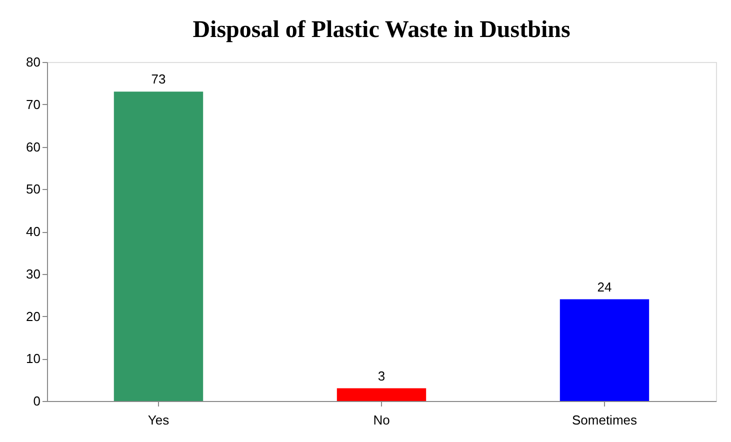  Describe the element at coordinates (33, 274) in the screenshot. I see `y-tick-label: 30` at that location.